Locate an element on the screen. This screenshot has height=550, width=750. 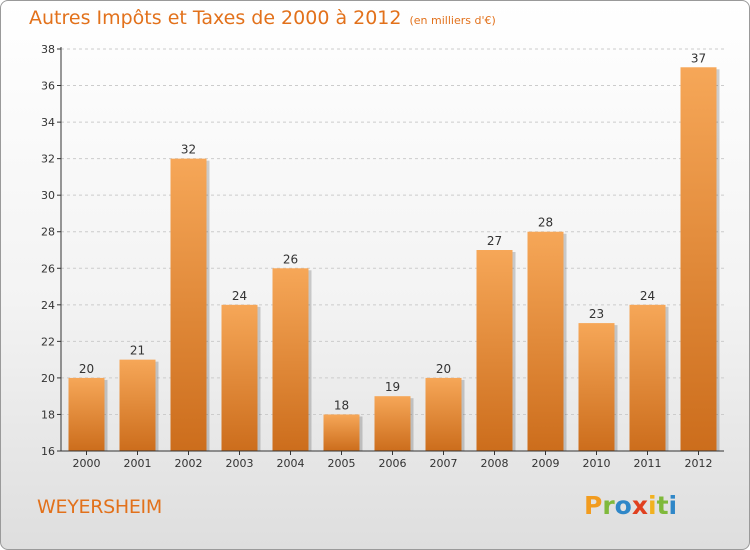
chart-title: Autres Impôts et Taxes de 2000 à 2012 is located at coordinates (215, 18).